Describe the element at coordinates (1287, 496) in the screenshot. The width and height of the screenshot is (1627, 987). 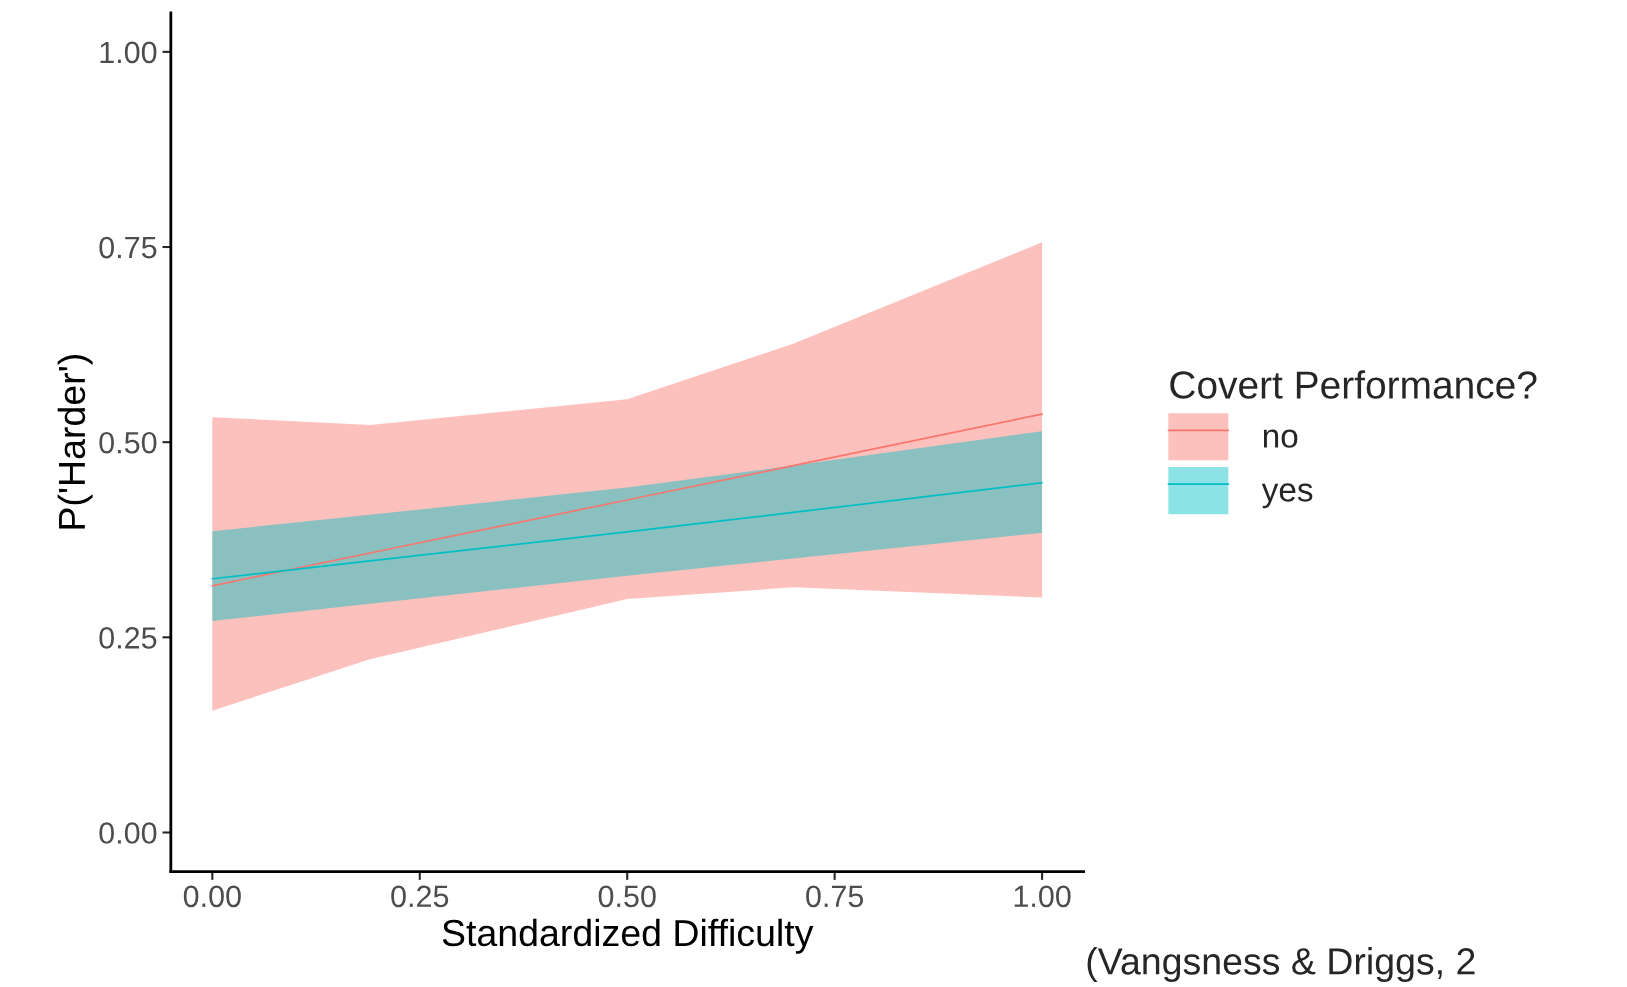
I see `legend-label: yes` at that location.